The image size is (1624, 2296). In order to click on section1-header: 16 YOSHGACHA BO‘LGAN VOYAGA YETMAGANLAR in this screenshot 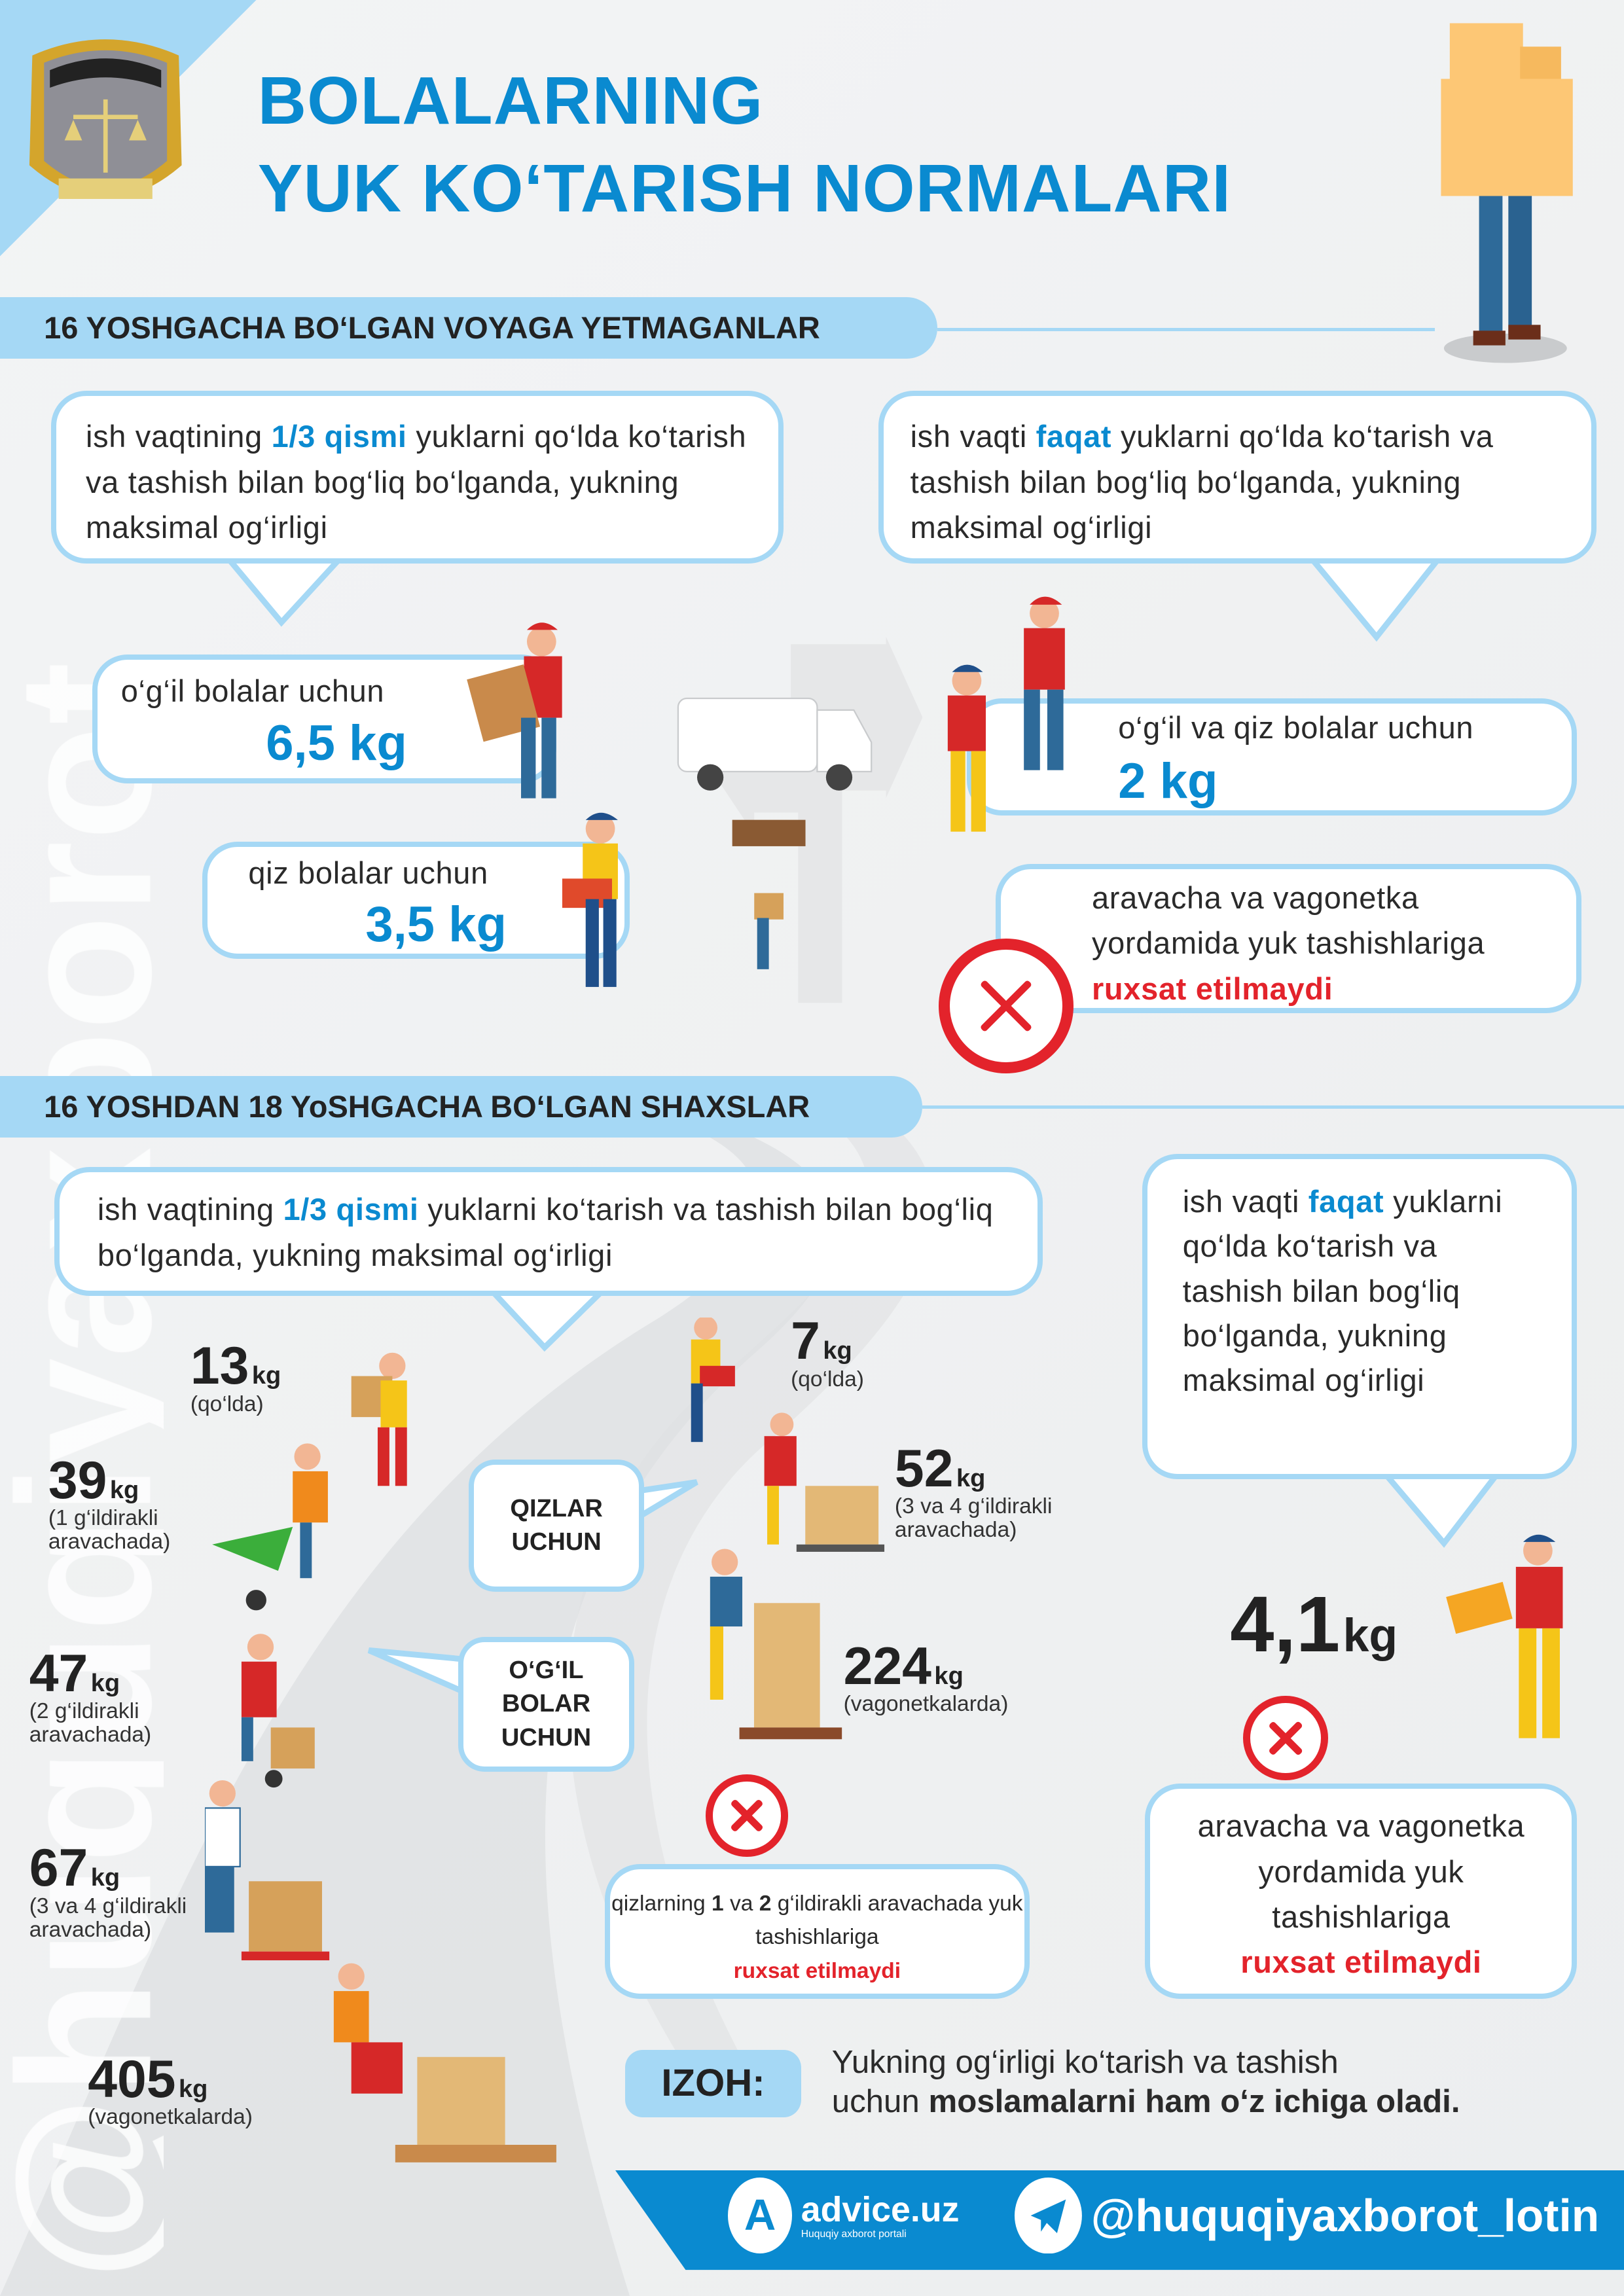, I will do `click(468, 328)`.